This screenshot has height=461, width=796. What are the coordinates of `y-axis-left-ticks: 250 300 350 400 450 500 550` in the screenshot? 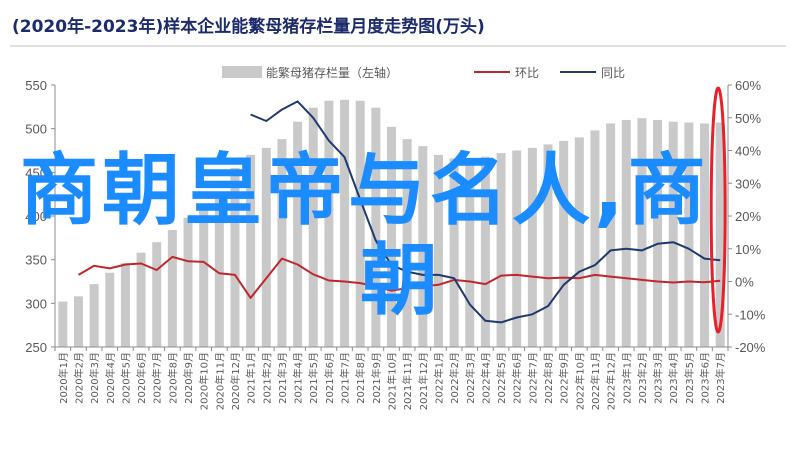 It's located at (40, 216).